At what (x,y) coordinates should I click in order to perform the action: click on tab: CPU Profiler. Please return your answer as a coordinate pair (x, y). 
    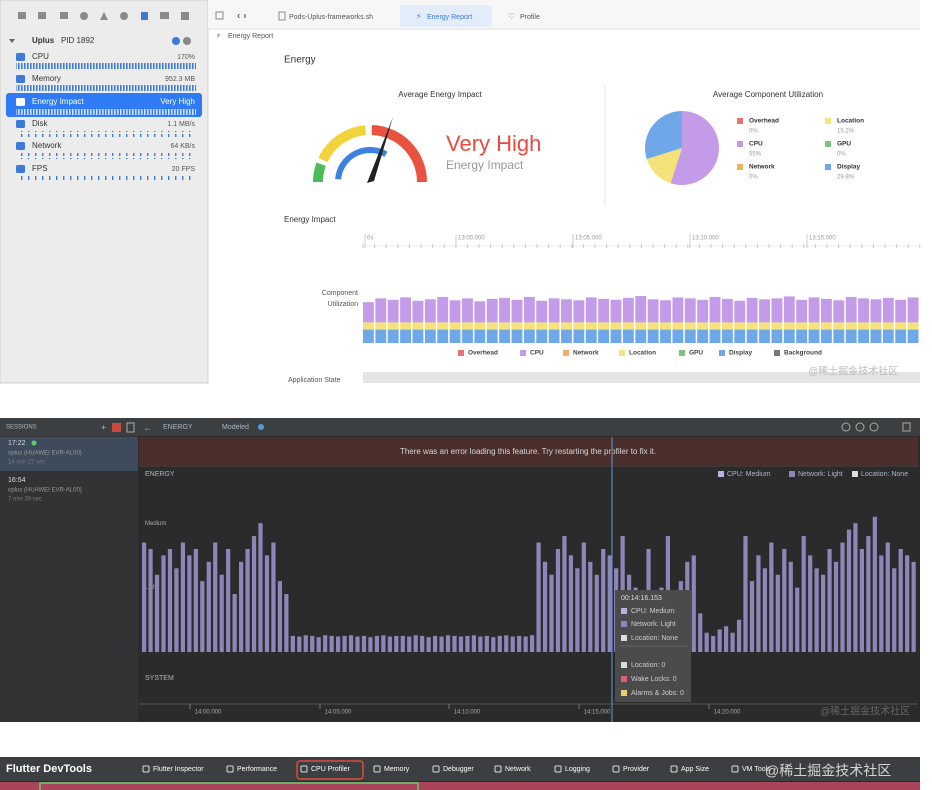
    Looking at the image, I should click on (331, 769).